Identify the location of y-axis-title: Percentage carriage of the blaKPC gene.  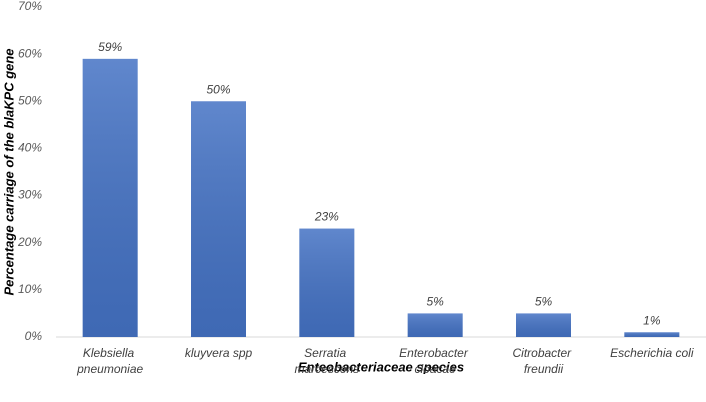
(8, 171).